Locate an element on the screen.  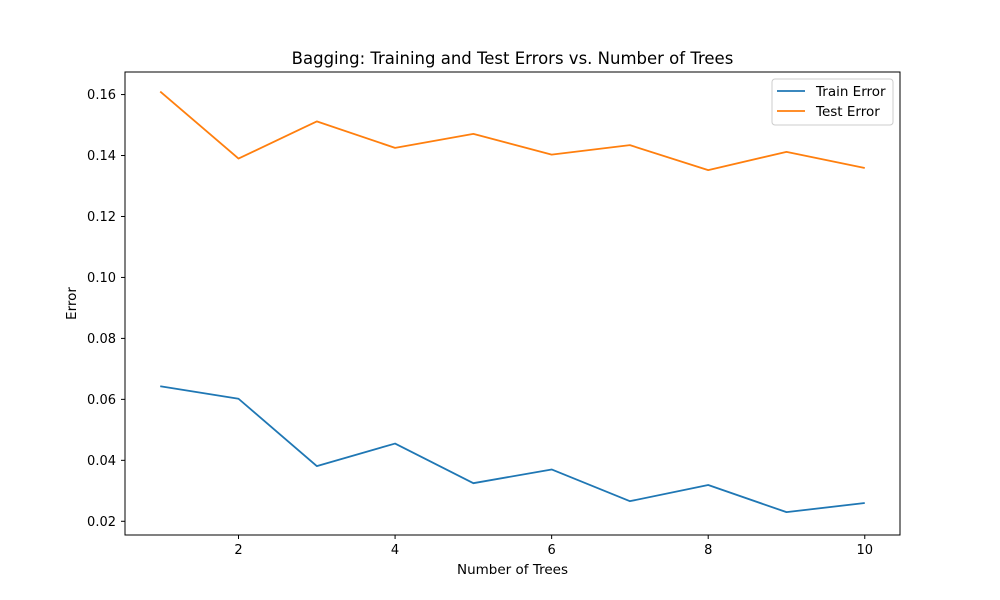
y-axis-label: Error is located at coordinates (72, 303).